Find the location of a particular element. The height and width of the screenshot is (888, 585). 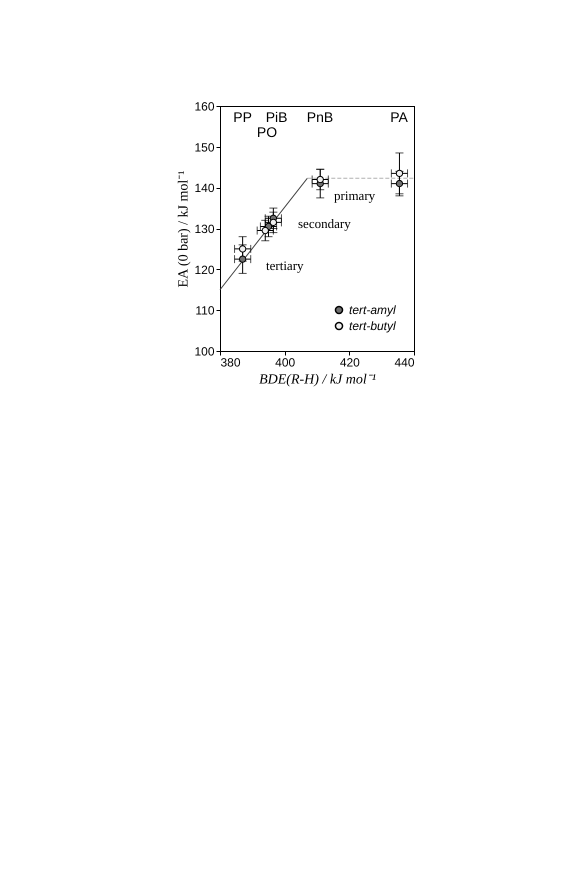

annotation: PO is located at coordinates (267, 132).